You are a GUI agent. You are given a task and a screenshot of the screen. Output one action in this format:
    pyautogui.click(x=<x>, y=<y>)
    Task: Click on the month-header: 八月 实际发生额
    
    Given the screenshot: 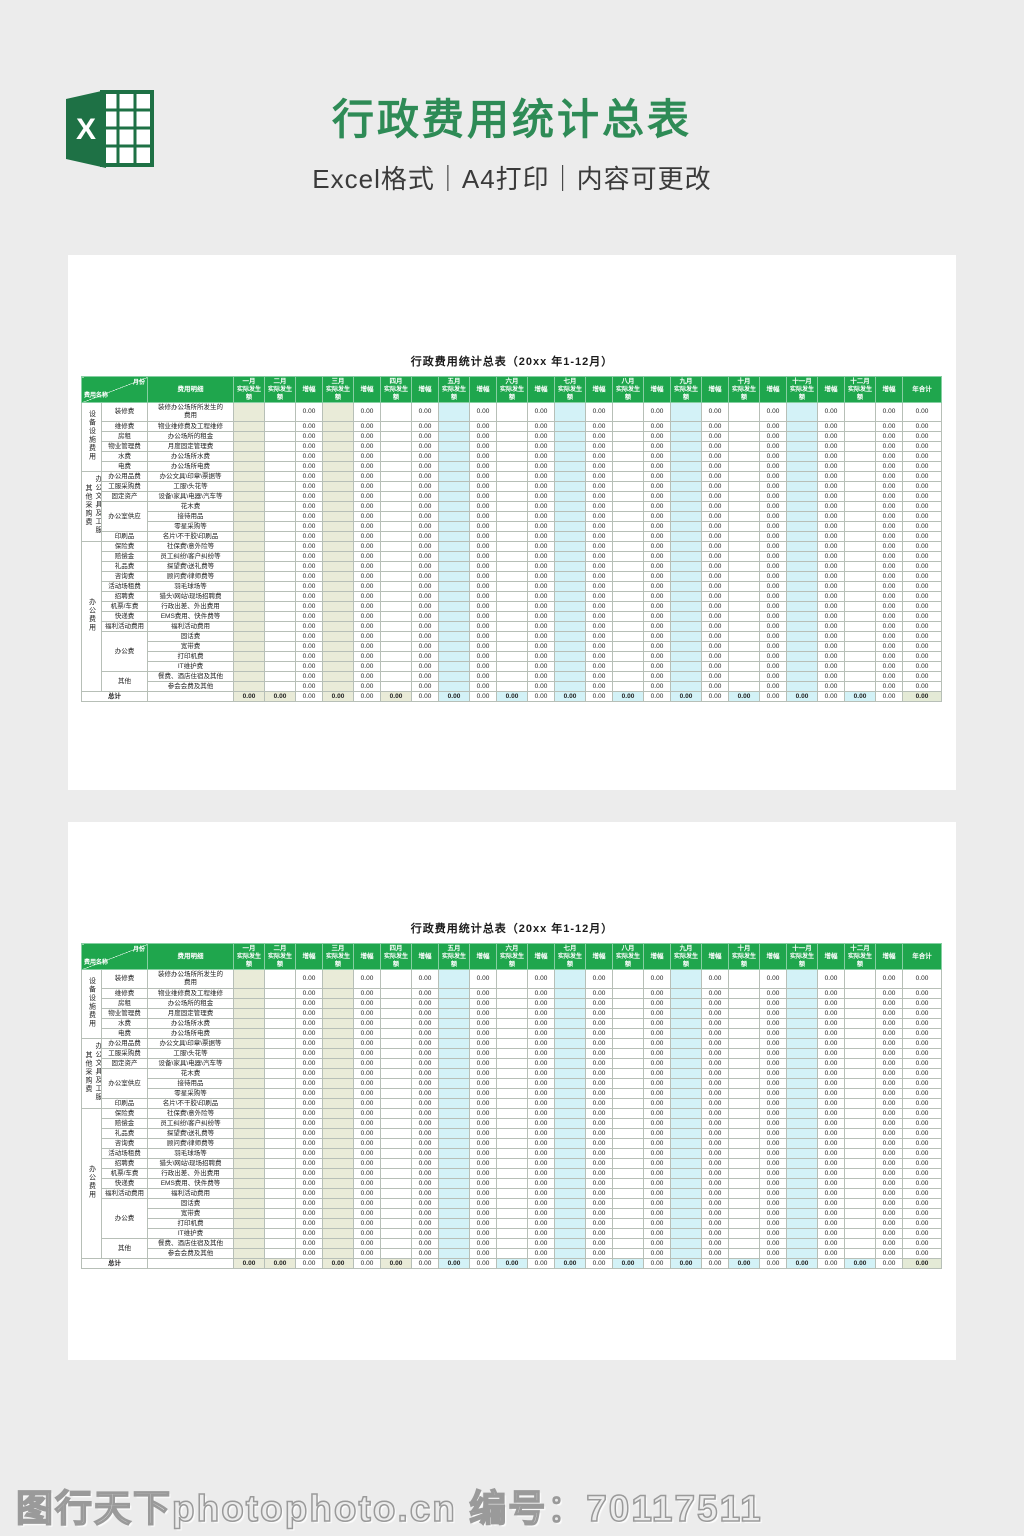 What is the action you would take?
    pyautogui.click(x=628, y=389)
    